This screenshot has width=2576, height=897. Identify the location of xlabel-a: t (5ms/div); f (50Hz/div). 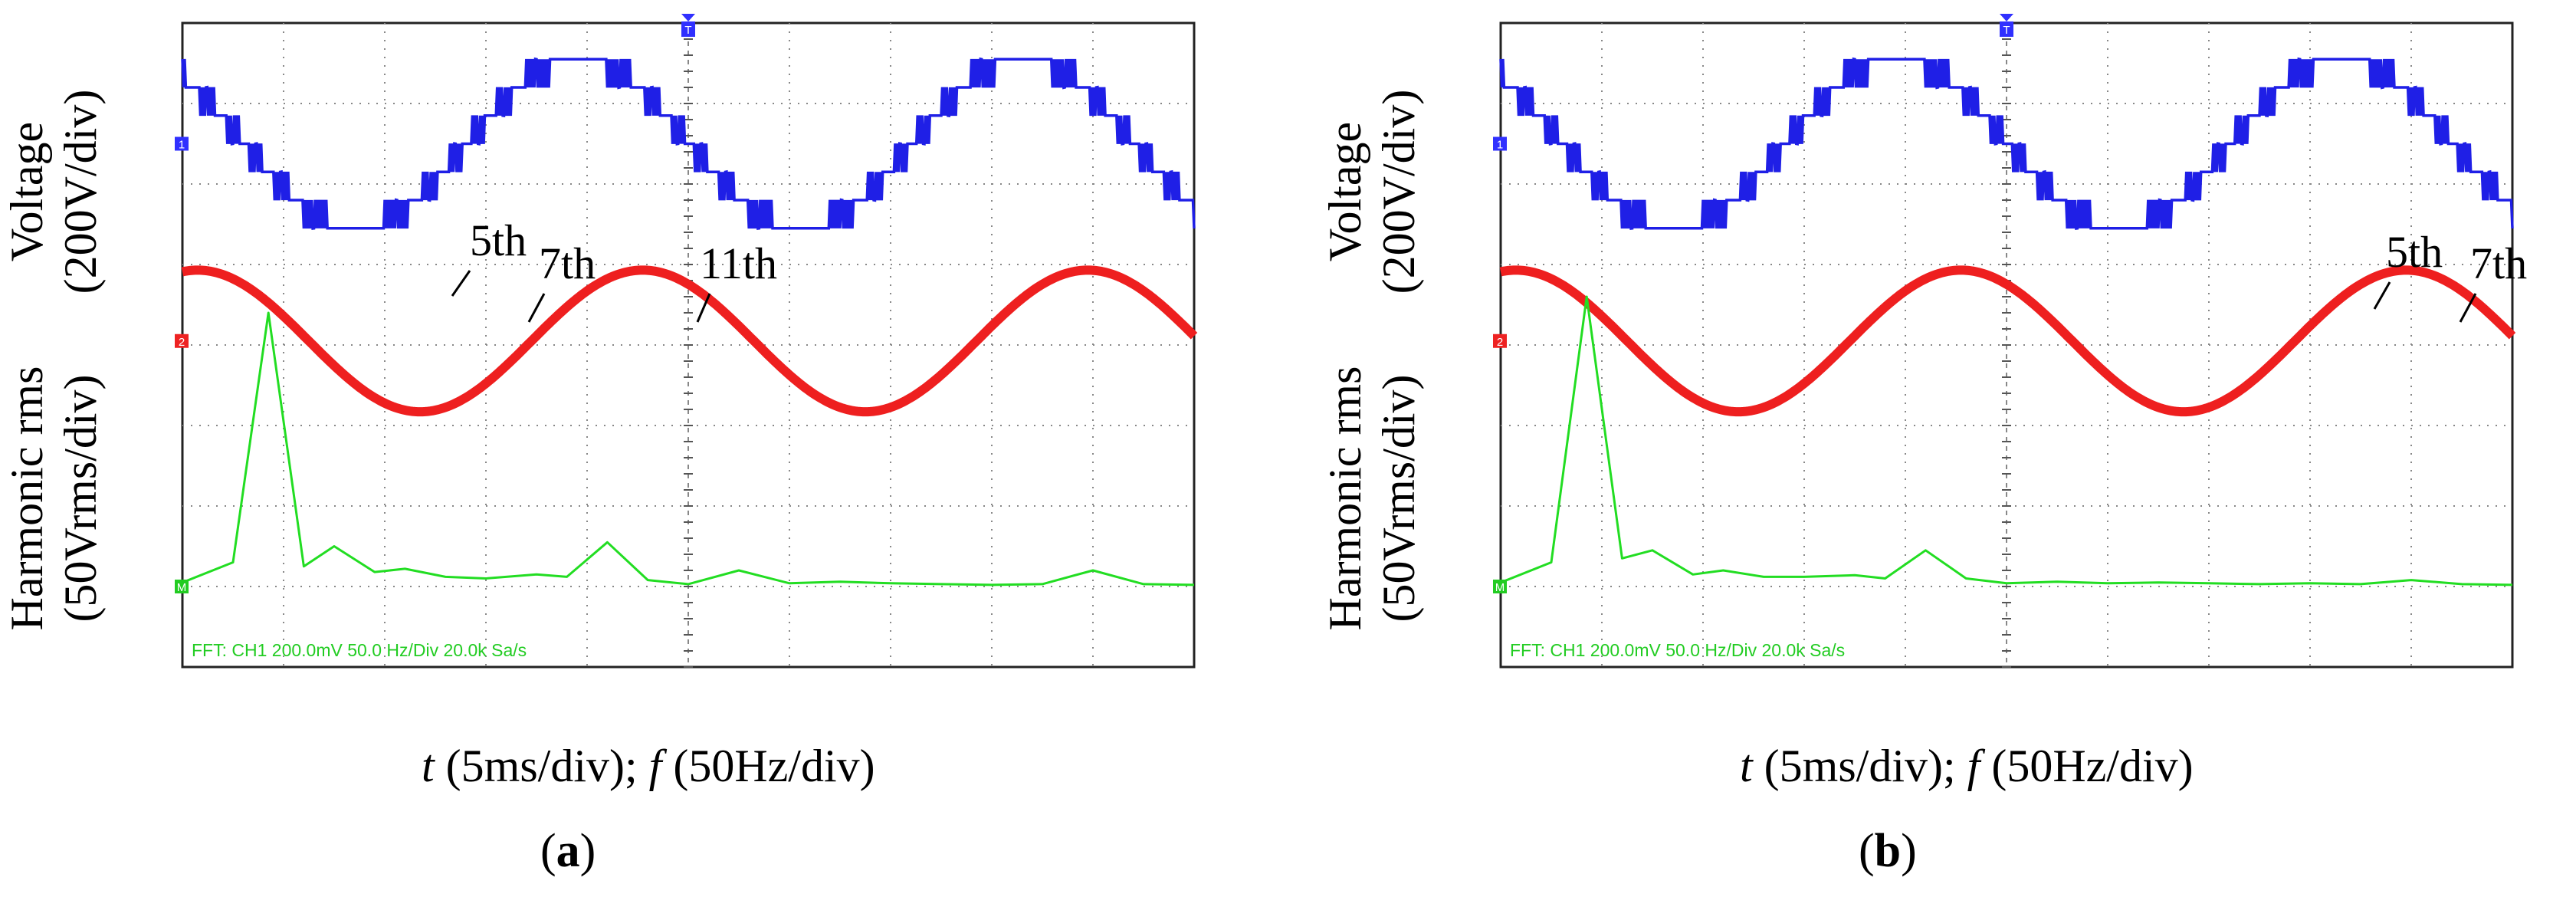
(648, 767).